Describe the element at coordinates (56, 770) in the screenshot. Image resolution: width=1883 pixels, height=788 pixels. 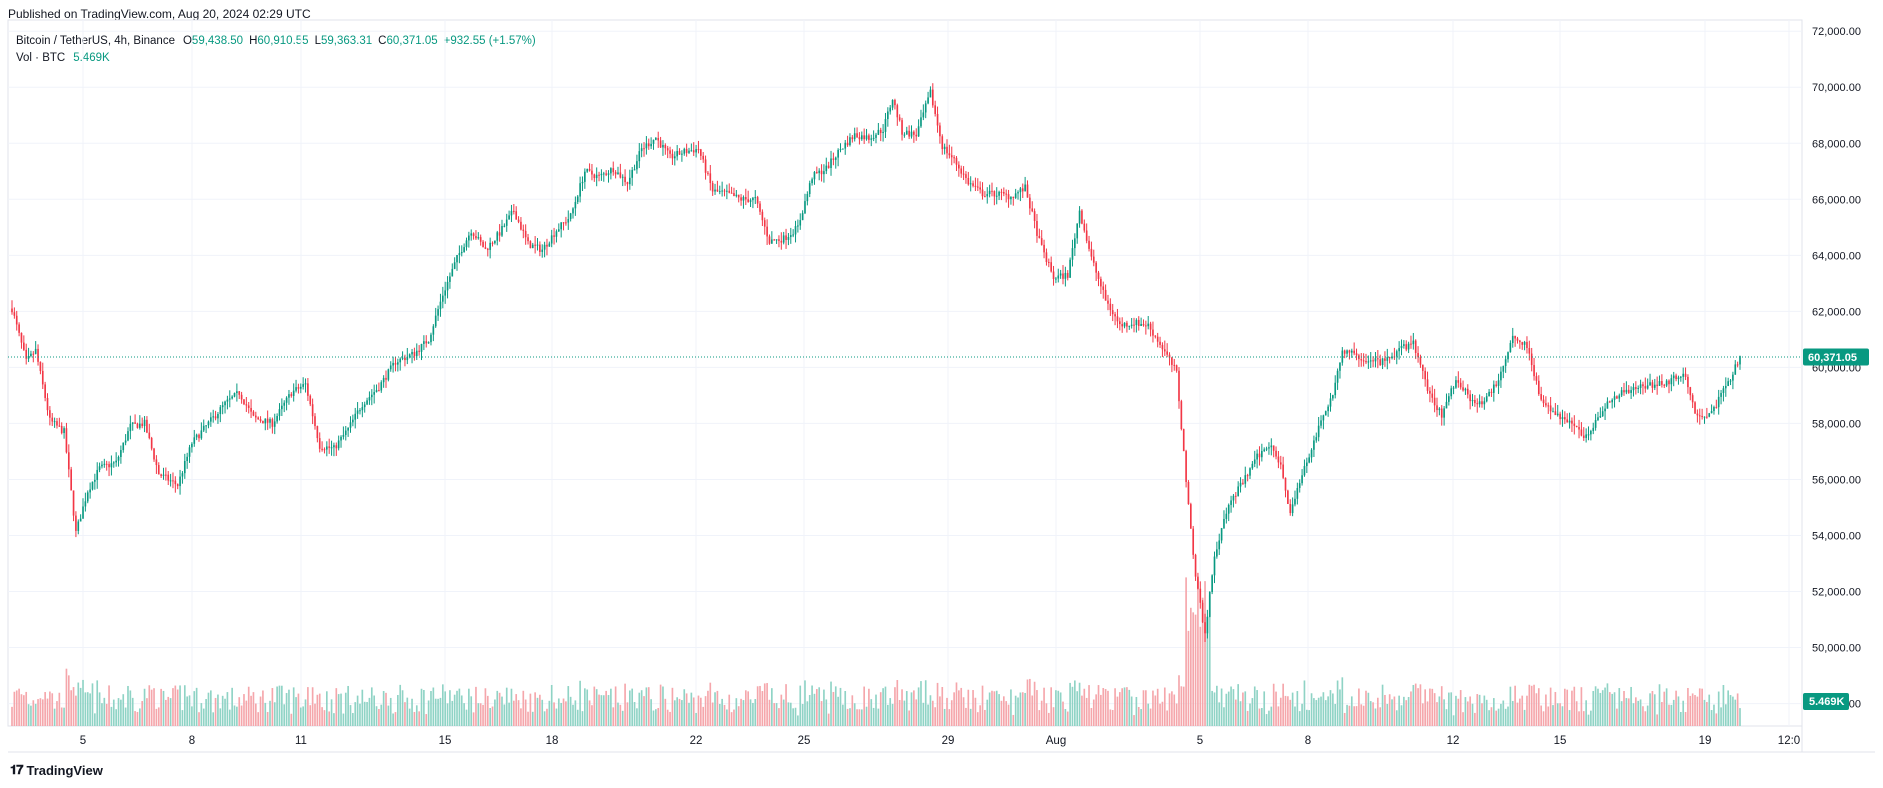
I see `tradingview-footer: 𝟏𝟕 TradingView` at that location.